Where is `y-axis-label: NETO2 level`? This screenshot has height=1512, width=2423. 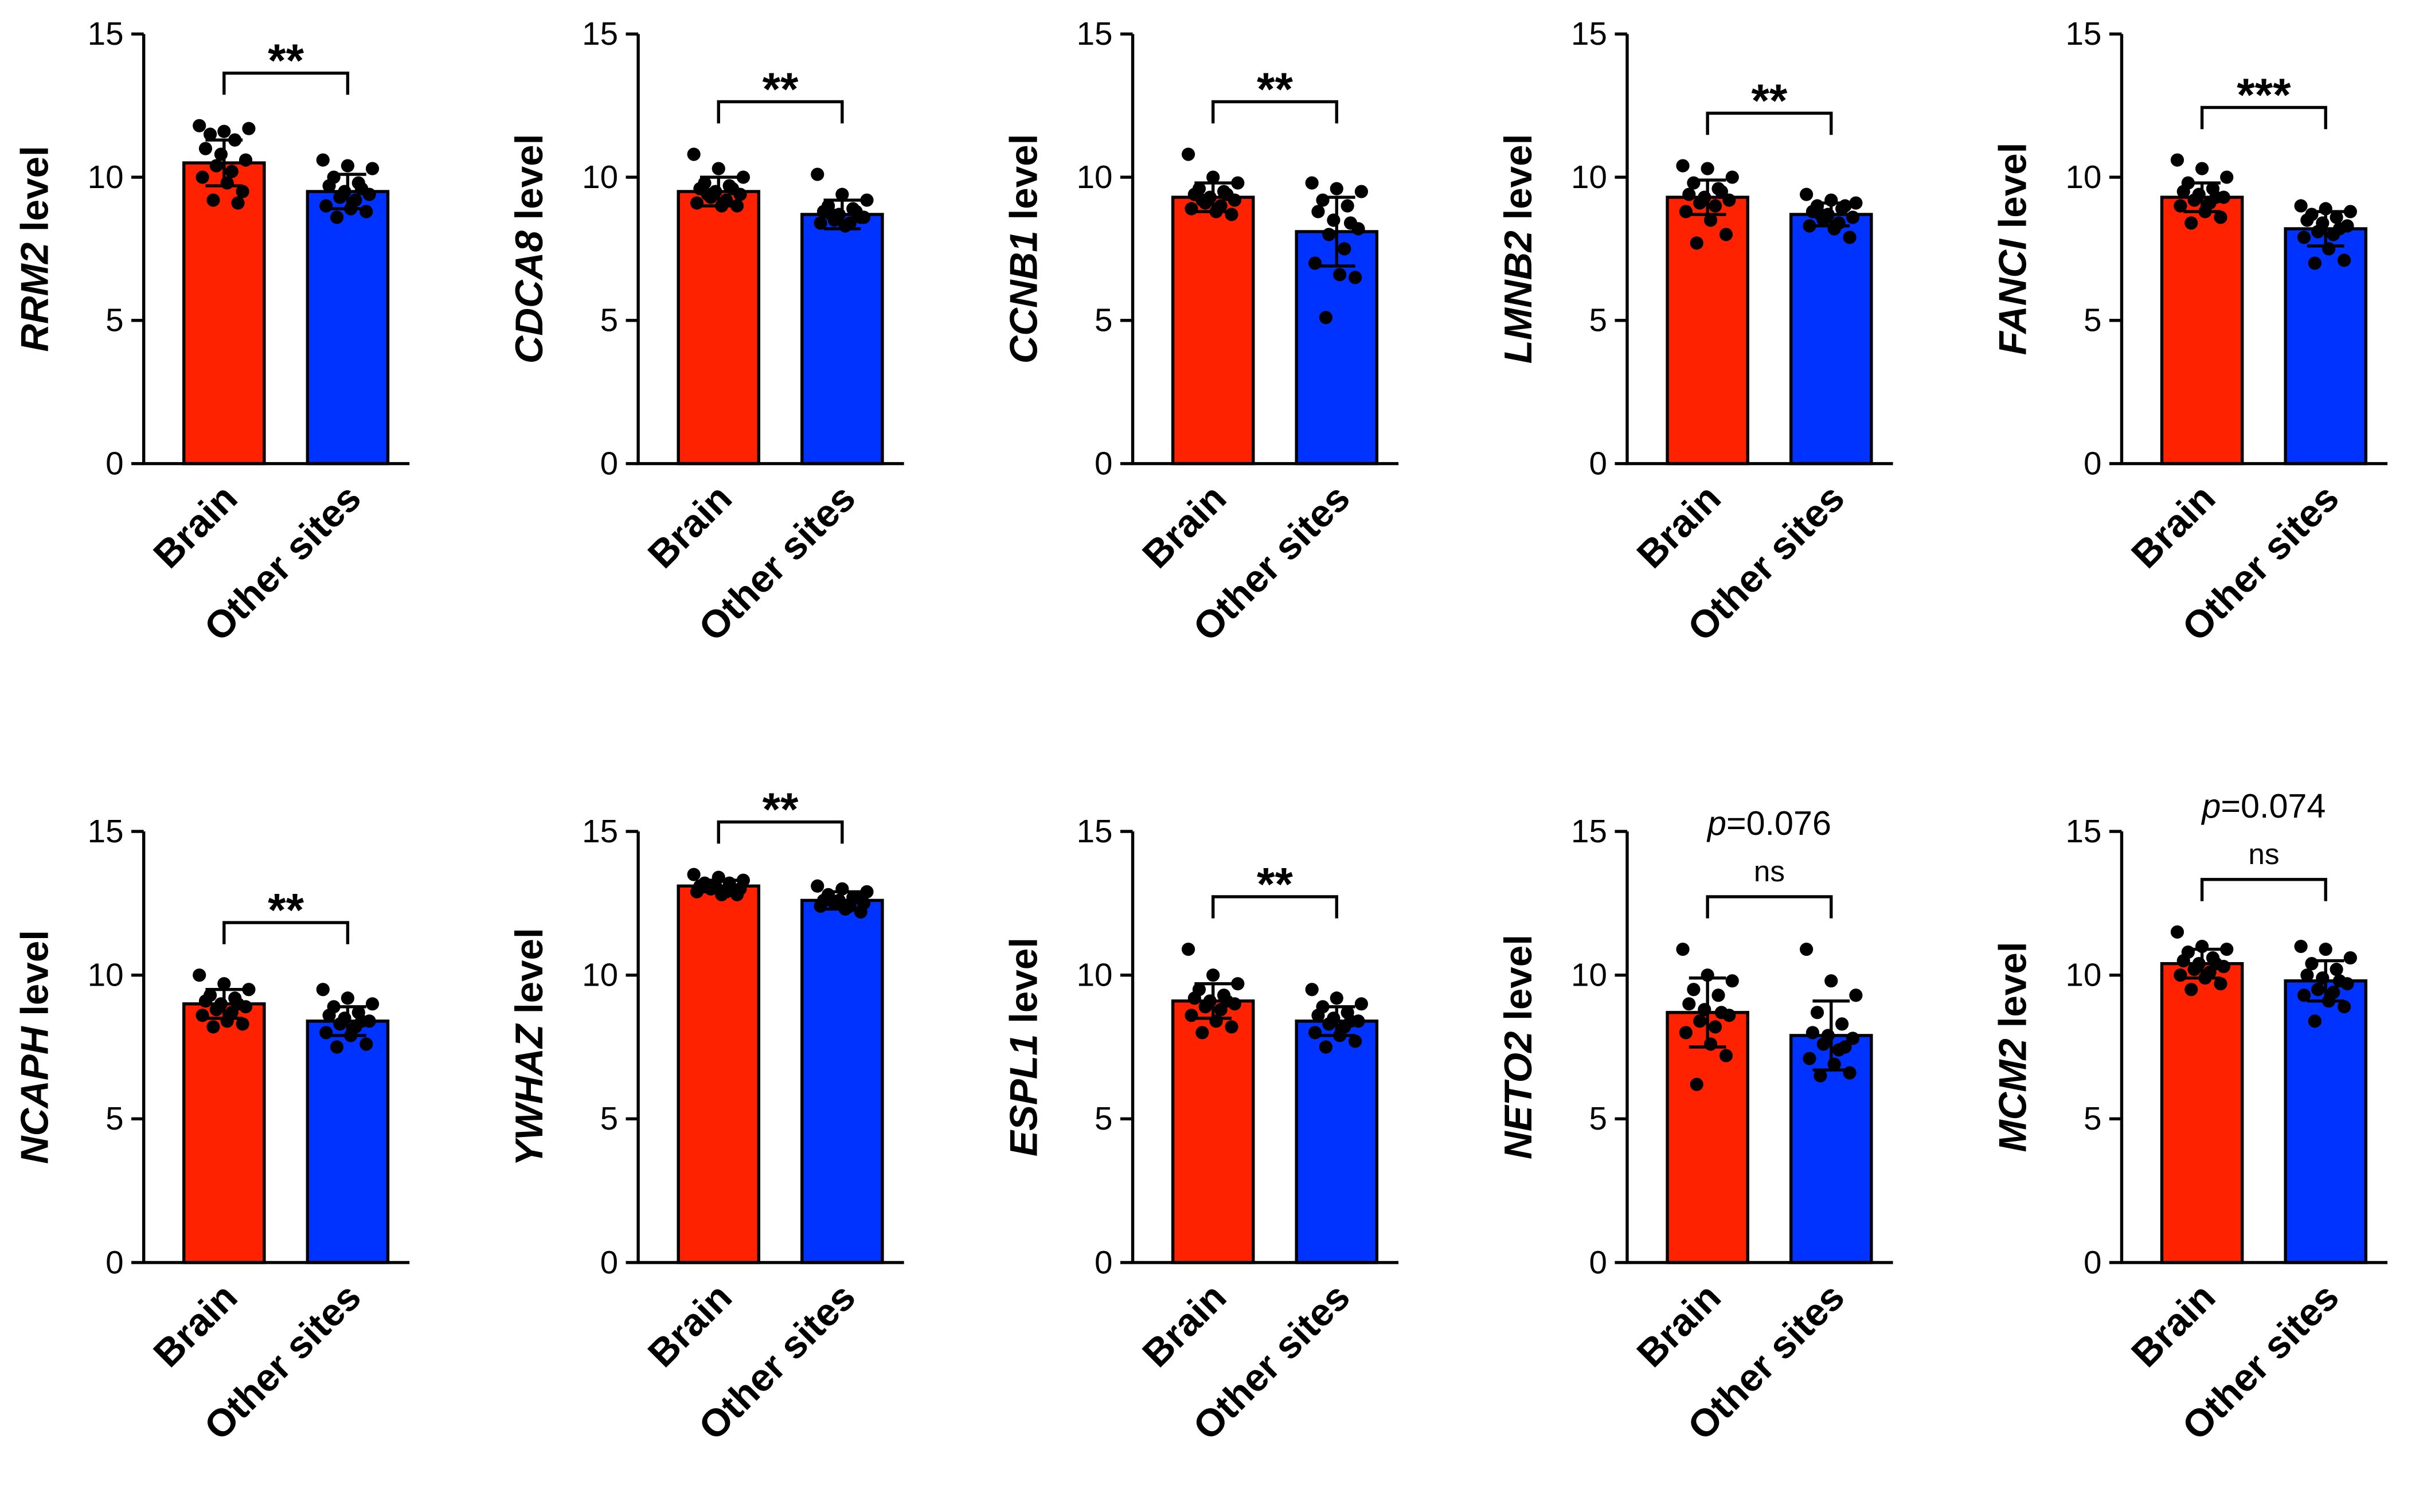
y-axis-label: NETO2 level is located at coordinates (1518, 1047).